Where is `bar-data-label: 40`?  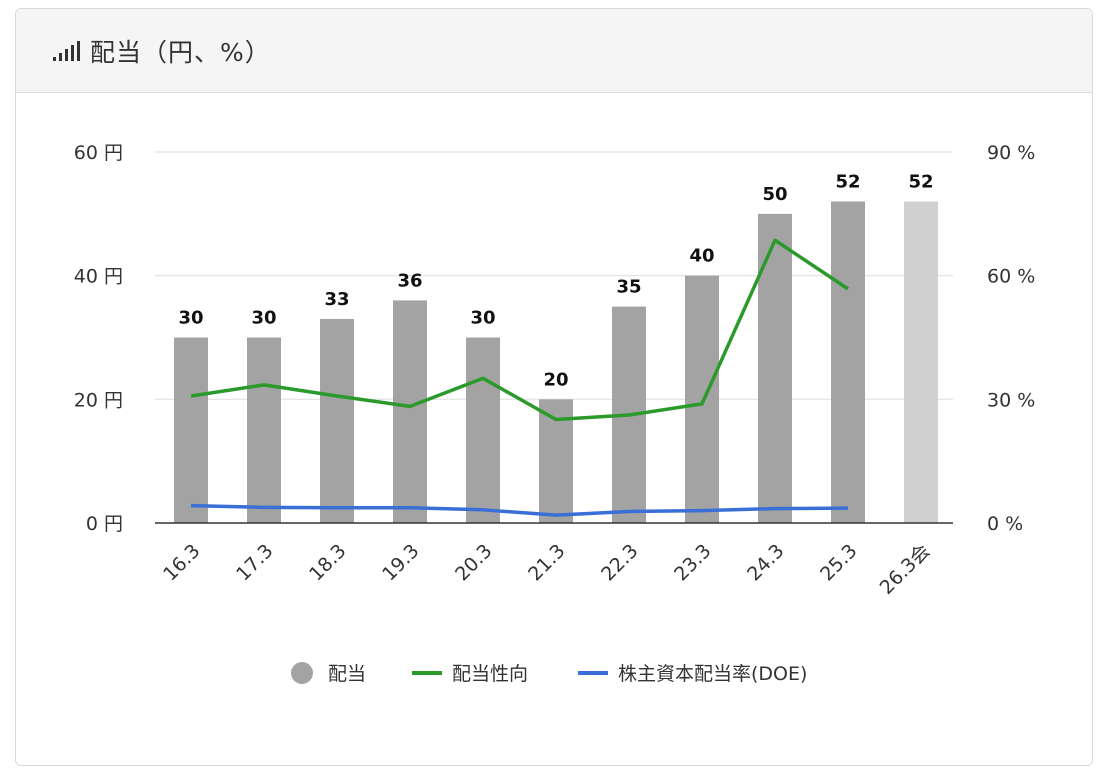
bar-data-label: 40 is located at coordinates (701, 256).